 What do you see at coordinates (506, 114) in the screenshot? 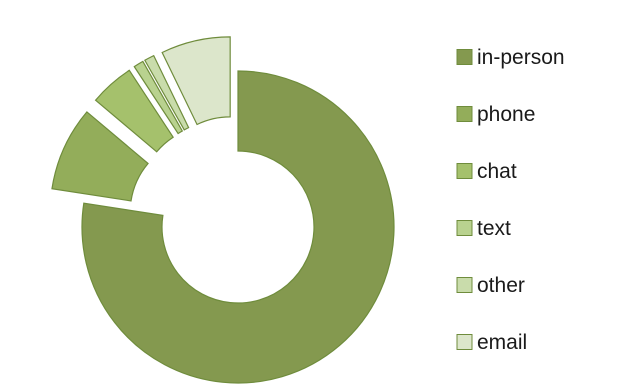
I see `legend-label-phone: phone` at bounding box center [506, 114].